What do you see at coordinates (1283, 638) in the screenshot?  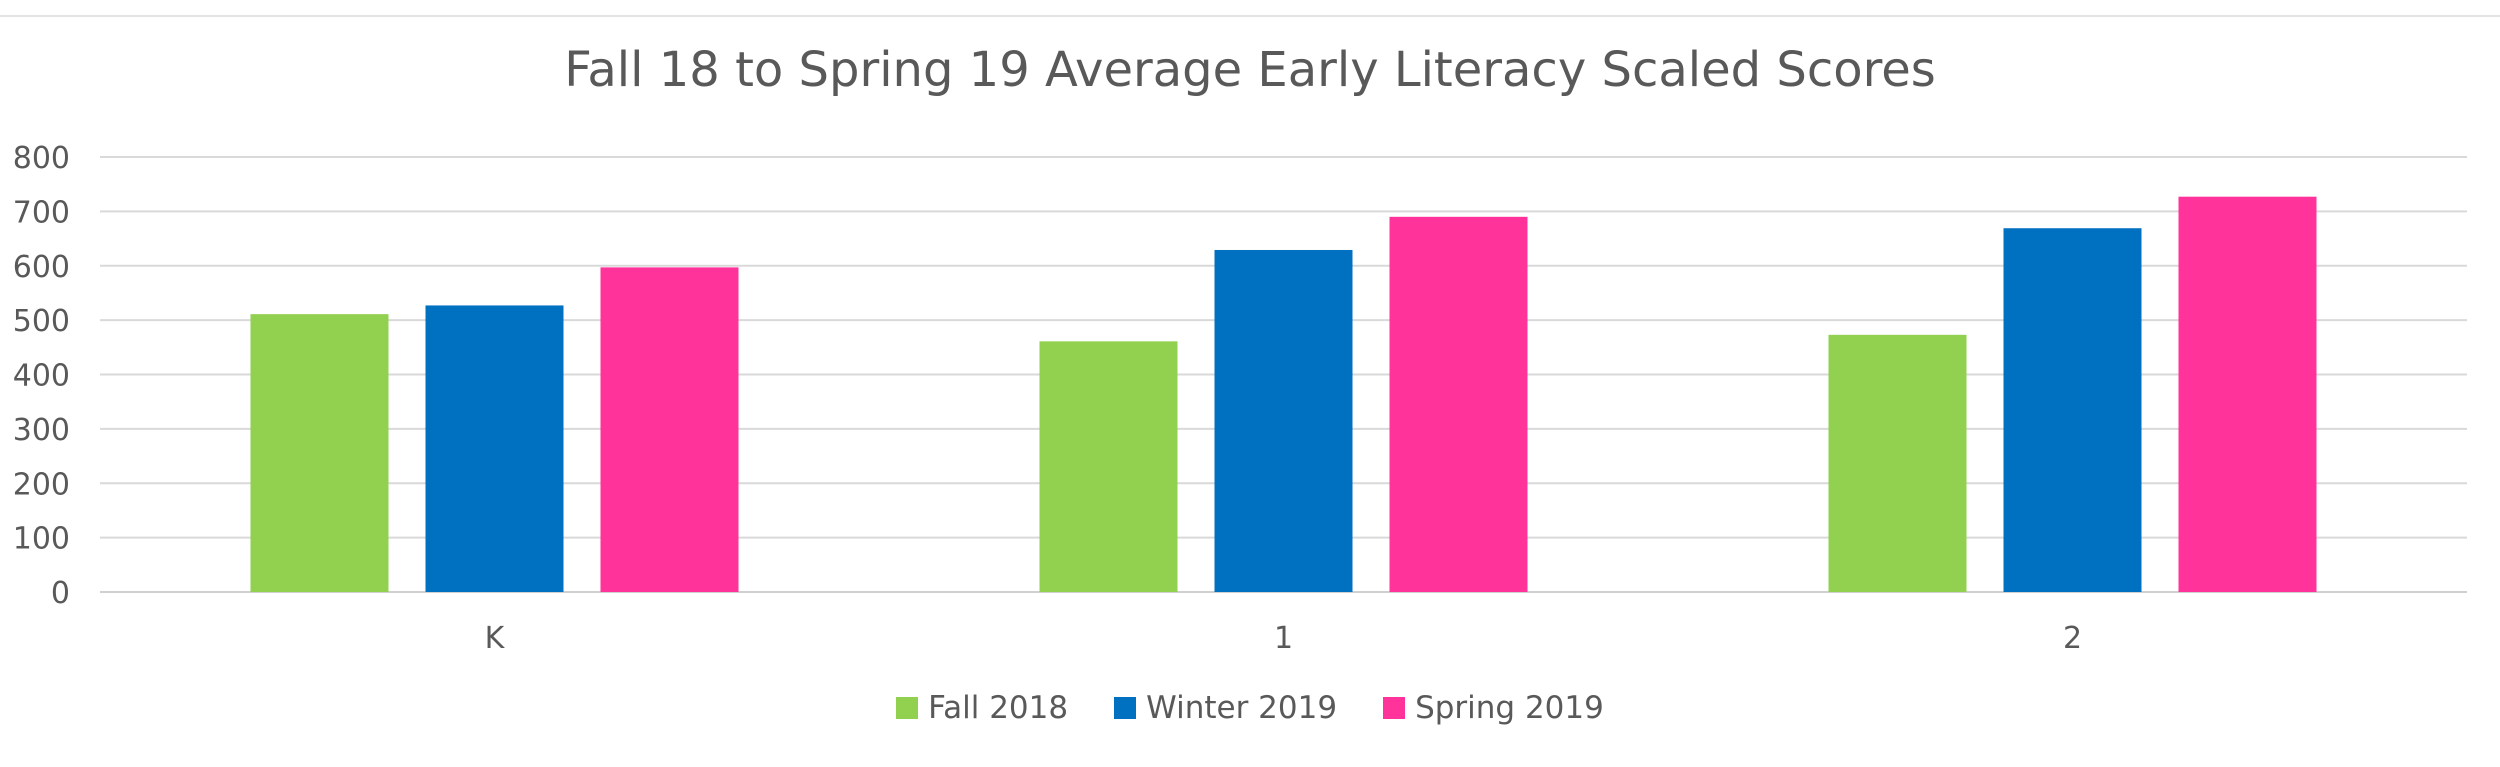 I see `x-tick-label-1: 1` at bounding box center [1283, 638].